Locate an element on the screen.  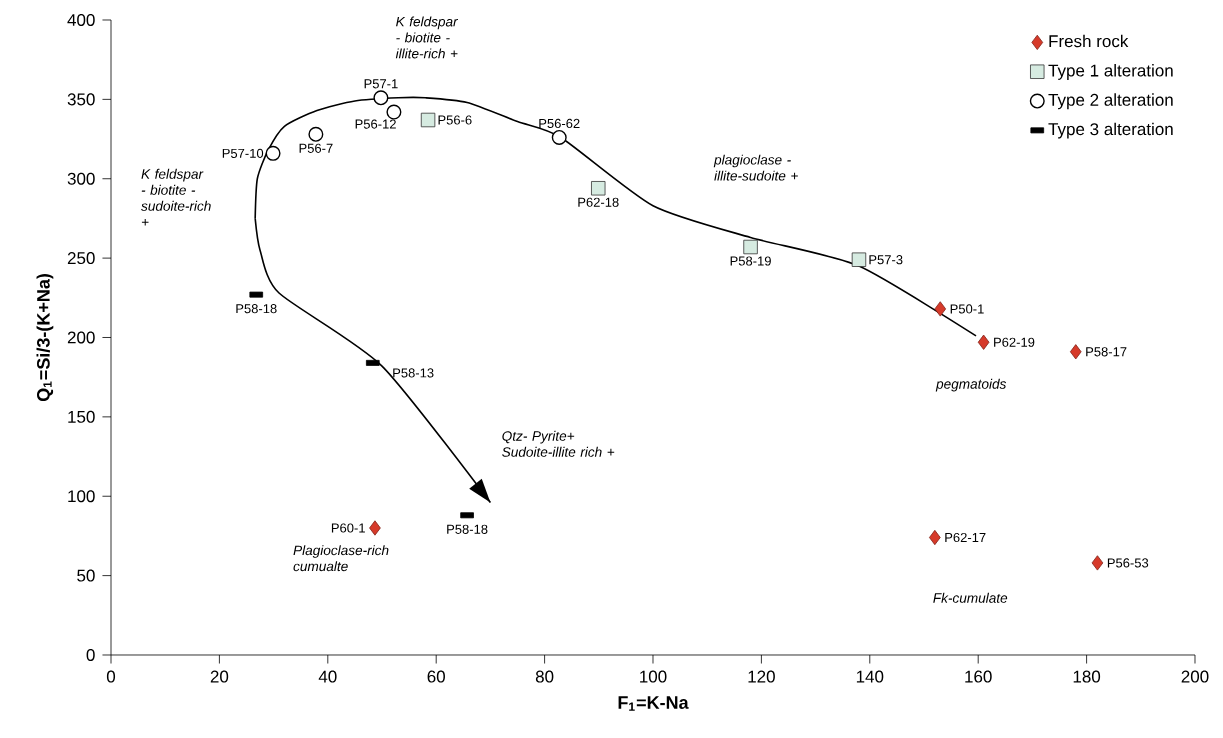
y-tick-label: 250 is located at coordinates (81, 258).